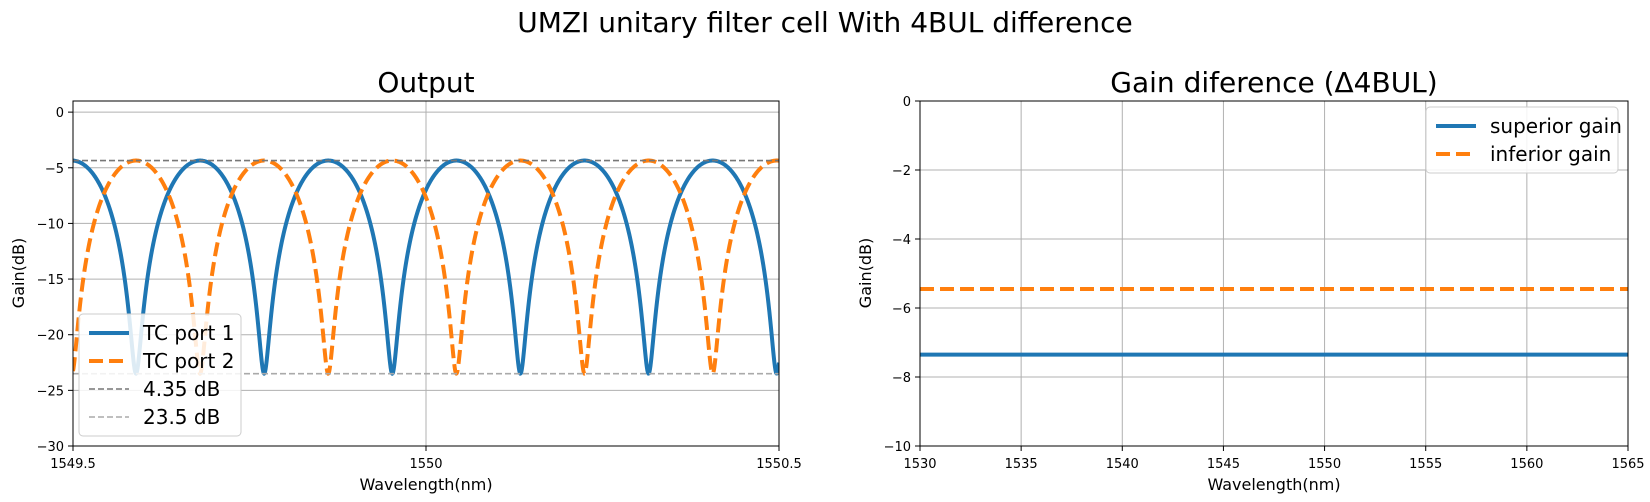 The height and width of the screenshot is (502, 1650). What do you see at coordinates (425, 484) in the screenshot?
I see `output-x-axis-label: Wavelength(nm)` at bounding box center [425, 484].